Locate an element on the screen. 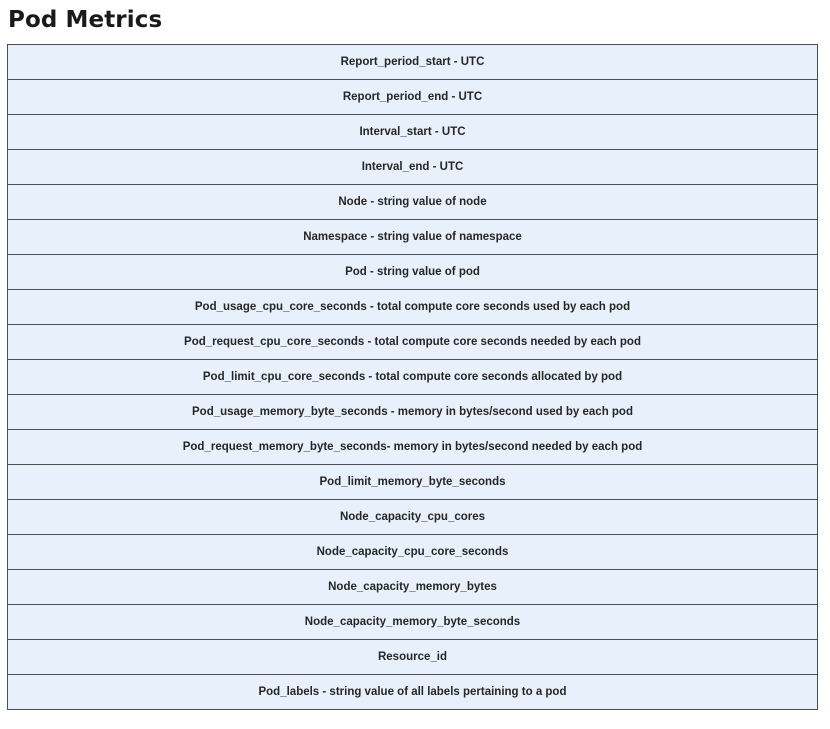 This screenshot has height=729, width=830. table-cell: Node_capacity_memory_byte_seconds is located at coordinates (412, 622).